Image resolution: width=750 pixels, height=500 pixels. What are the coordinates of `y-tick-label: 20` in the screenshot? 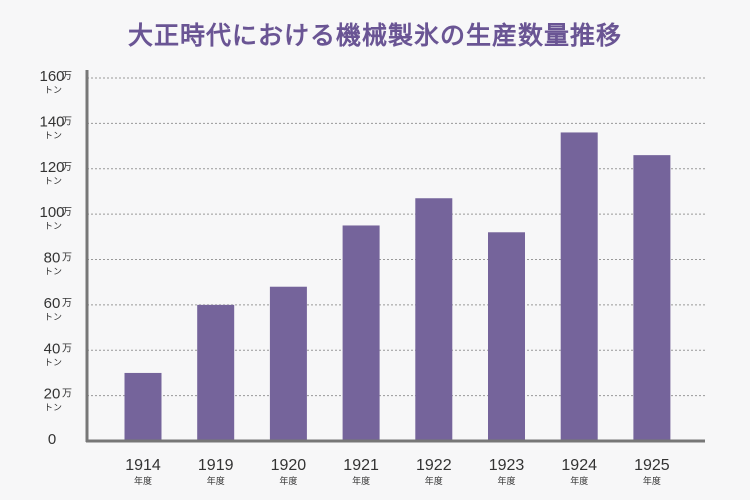 It's located at (52, 394).